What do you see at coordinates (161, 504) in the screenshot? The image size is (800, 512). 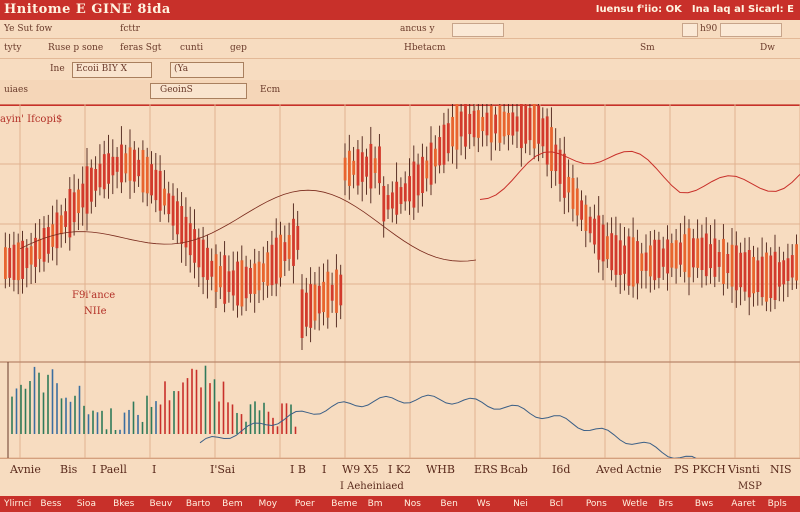 I see `status-item: Beuv` at bounding box center [161, 504].